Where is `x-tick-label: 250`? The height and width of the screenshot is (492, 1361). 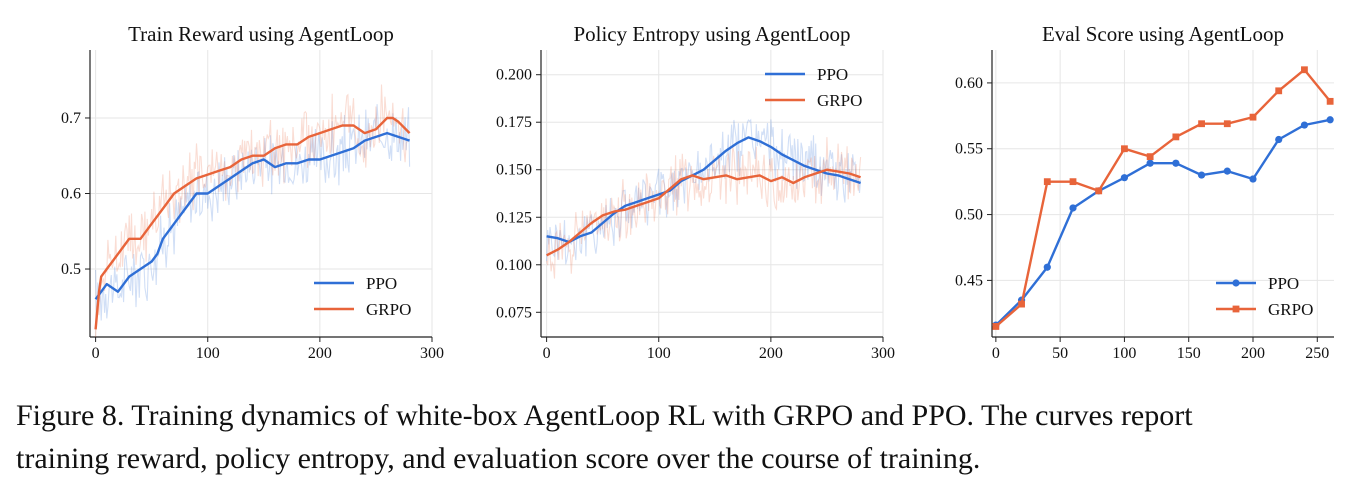
x-tick-label: 250 is located at coordinates (1317, 353).